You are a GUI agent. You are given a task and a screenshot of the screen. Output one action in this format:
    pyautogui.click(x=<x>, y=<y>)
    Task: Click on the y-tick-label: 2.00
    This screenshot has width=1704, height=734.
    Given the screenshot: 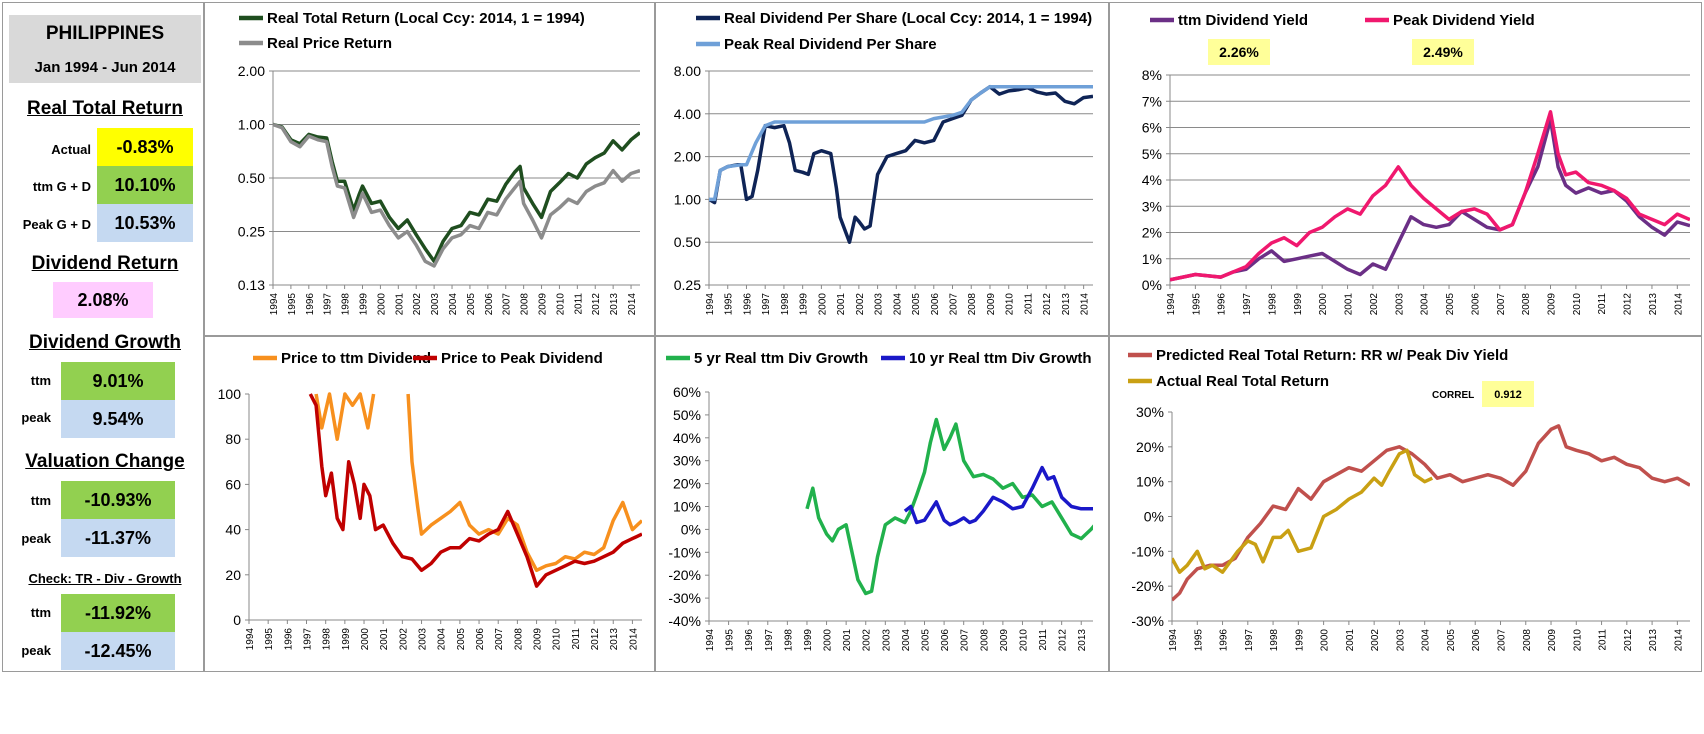 What is the action you would take?
    pyautogui.click(x=687, y=157)
    